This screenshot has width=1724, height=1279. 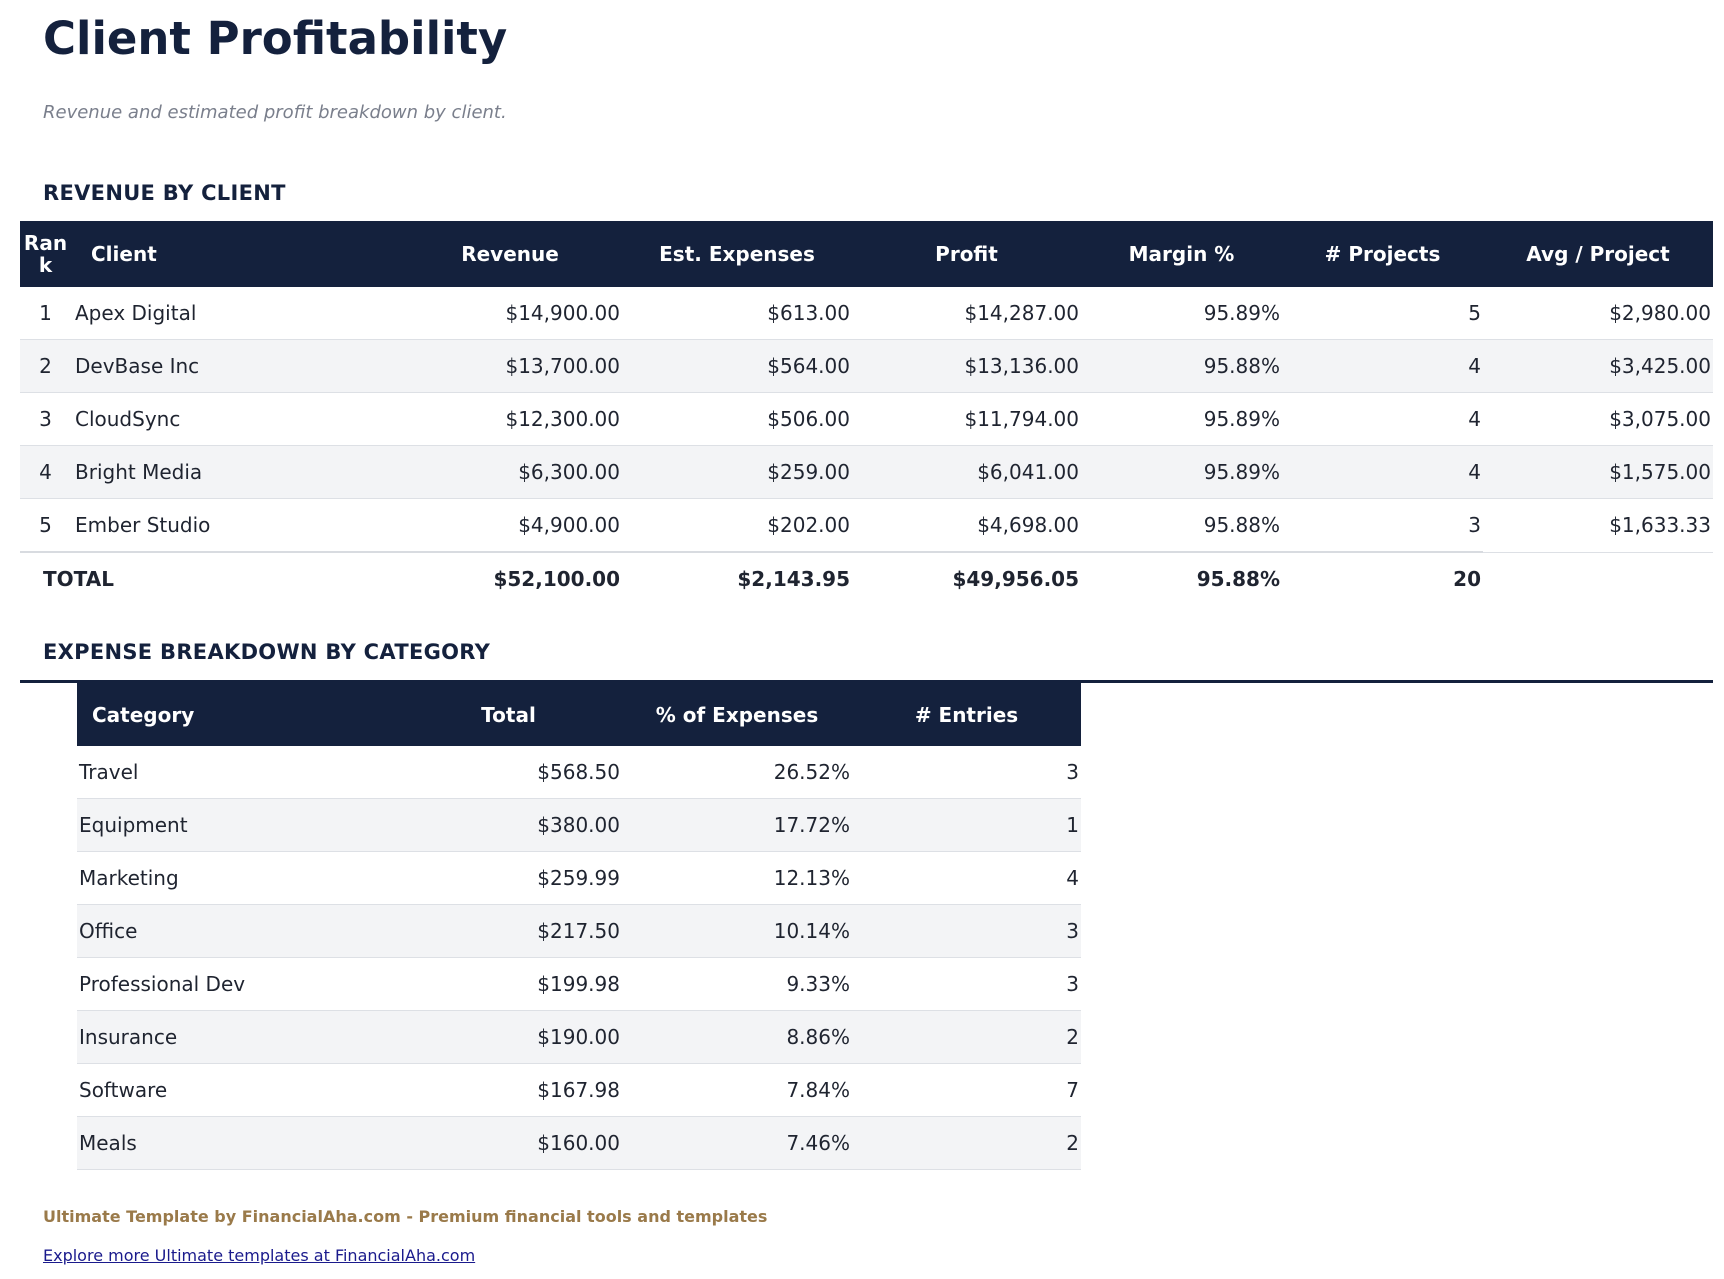 What do you see at coordinates (966, 825) in the screenshot?
I see `table-cell: 1` at bounding box center [966, 825].